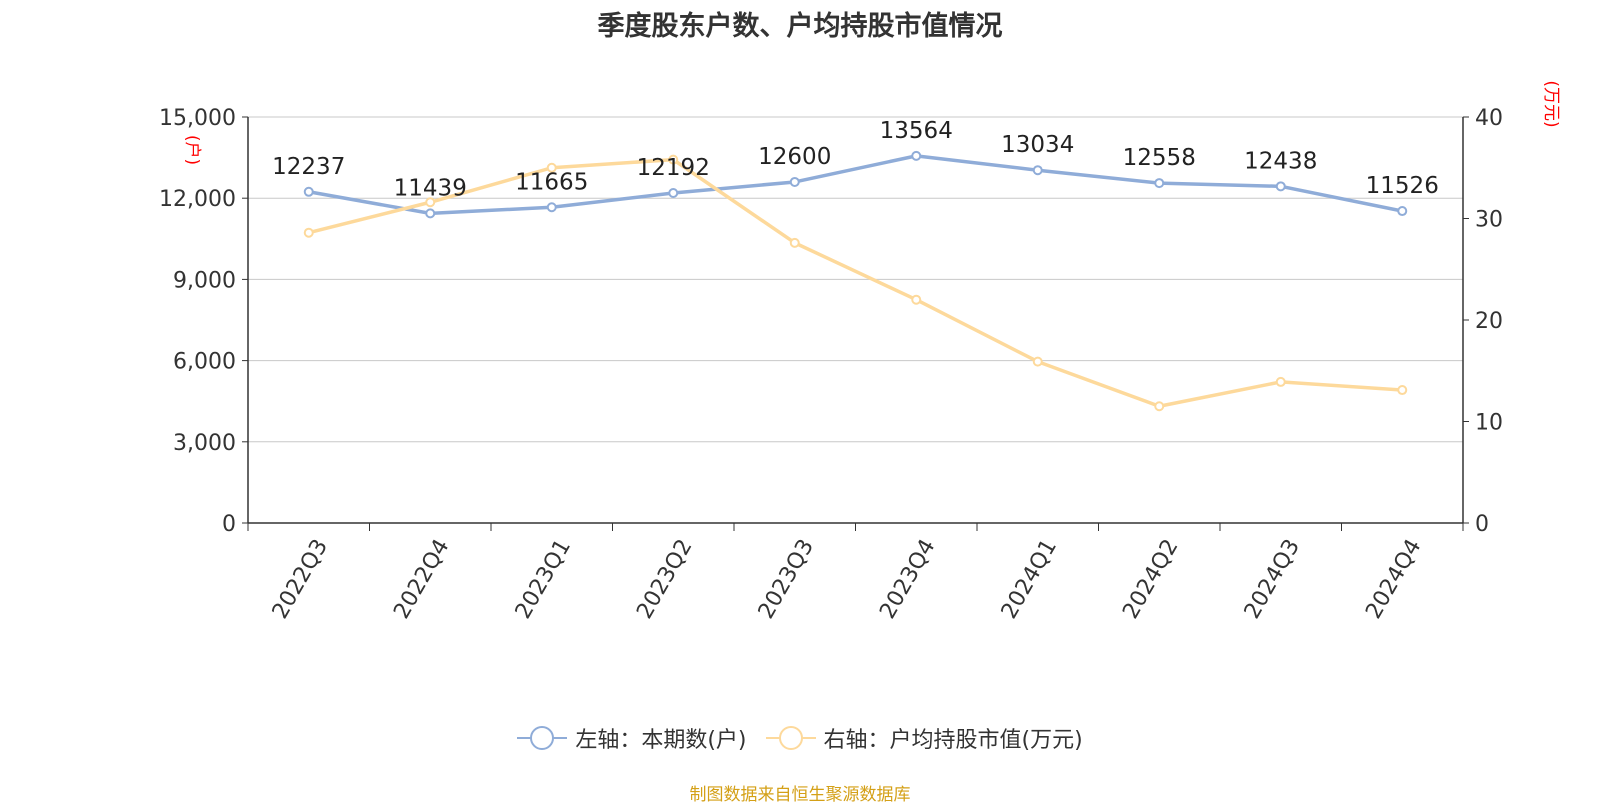 The height and width of the screenshot is (805, 1600). What do you see at coordinates (786, 579) in the screenshot?
I see `x-axis-tick-label: 2023Q3` at bounding box center [786, 579].